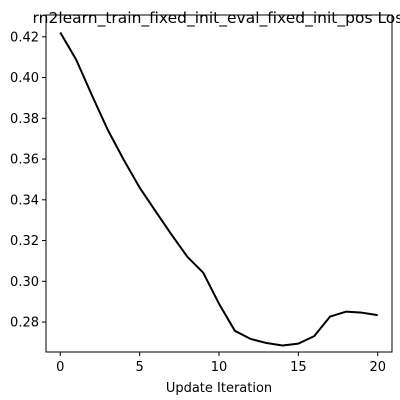  Describe the element at coordinates (24, 160) in the screenshot. I see `y-tick-label: 0.36` at that location.